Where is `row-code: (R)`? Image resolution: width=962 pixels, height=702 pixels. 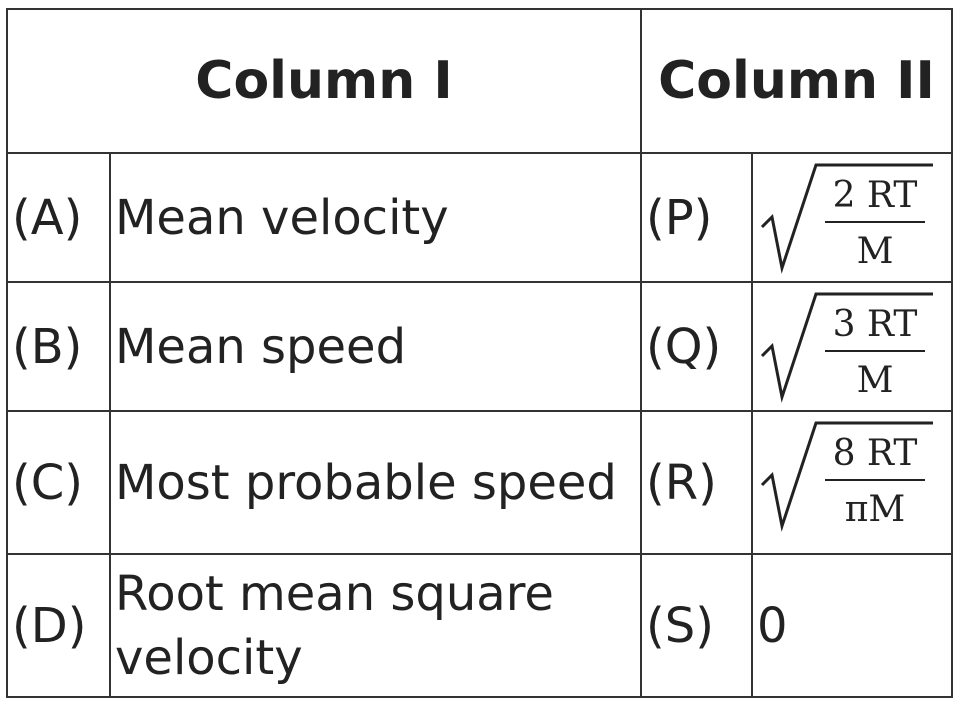
row-code: (R) is located at coordinates (696, 482).